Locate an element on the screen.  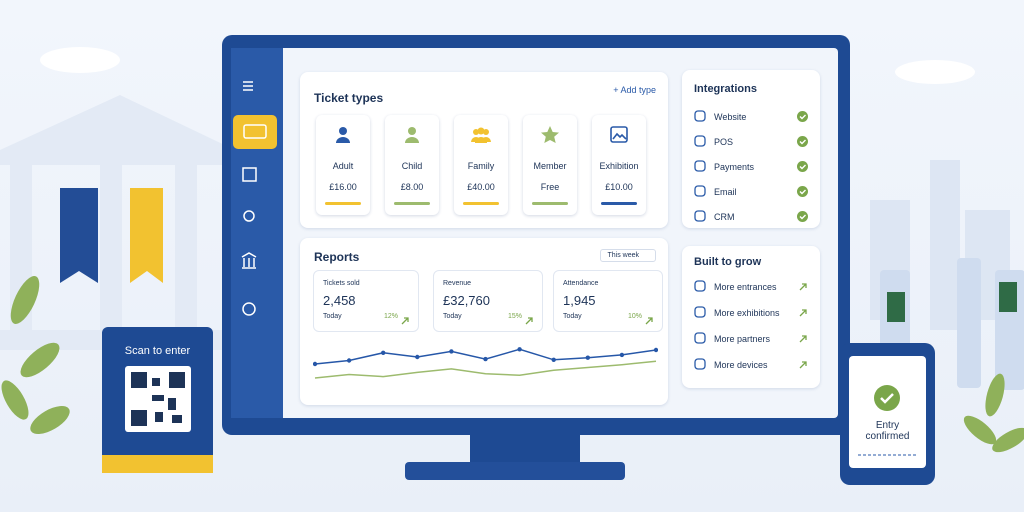
integration-row: Website is located at coordinates (751, 117).